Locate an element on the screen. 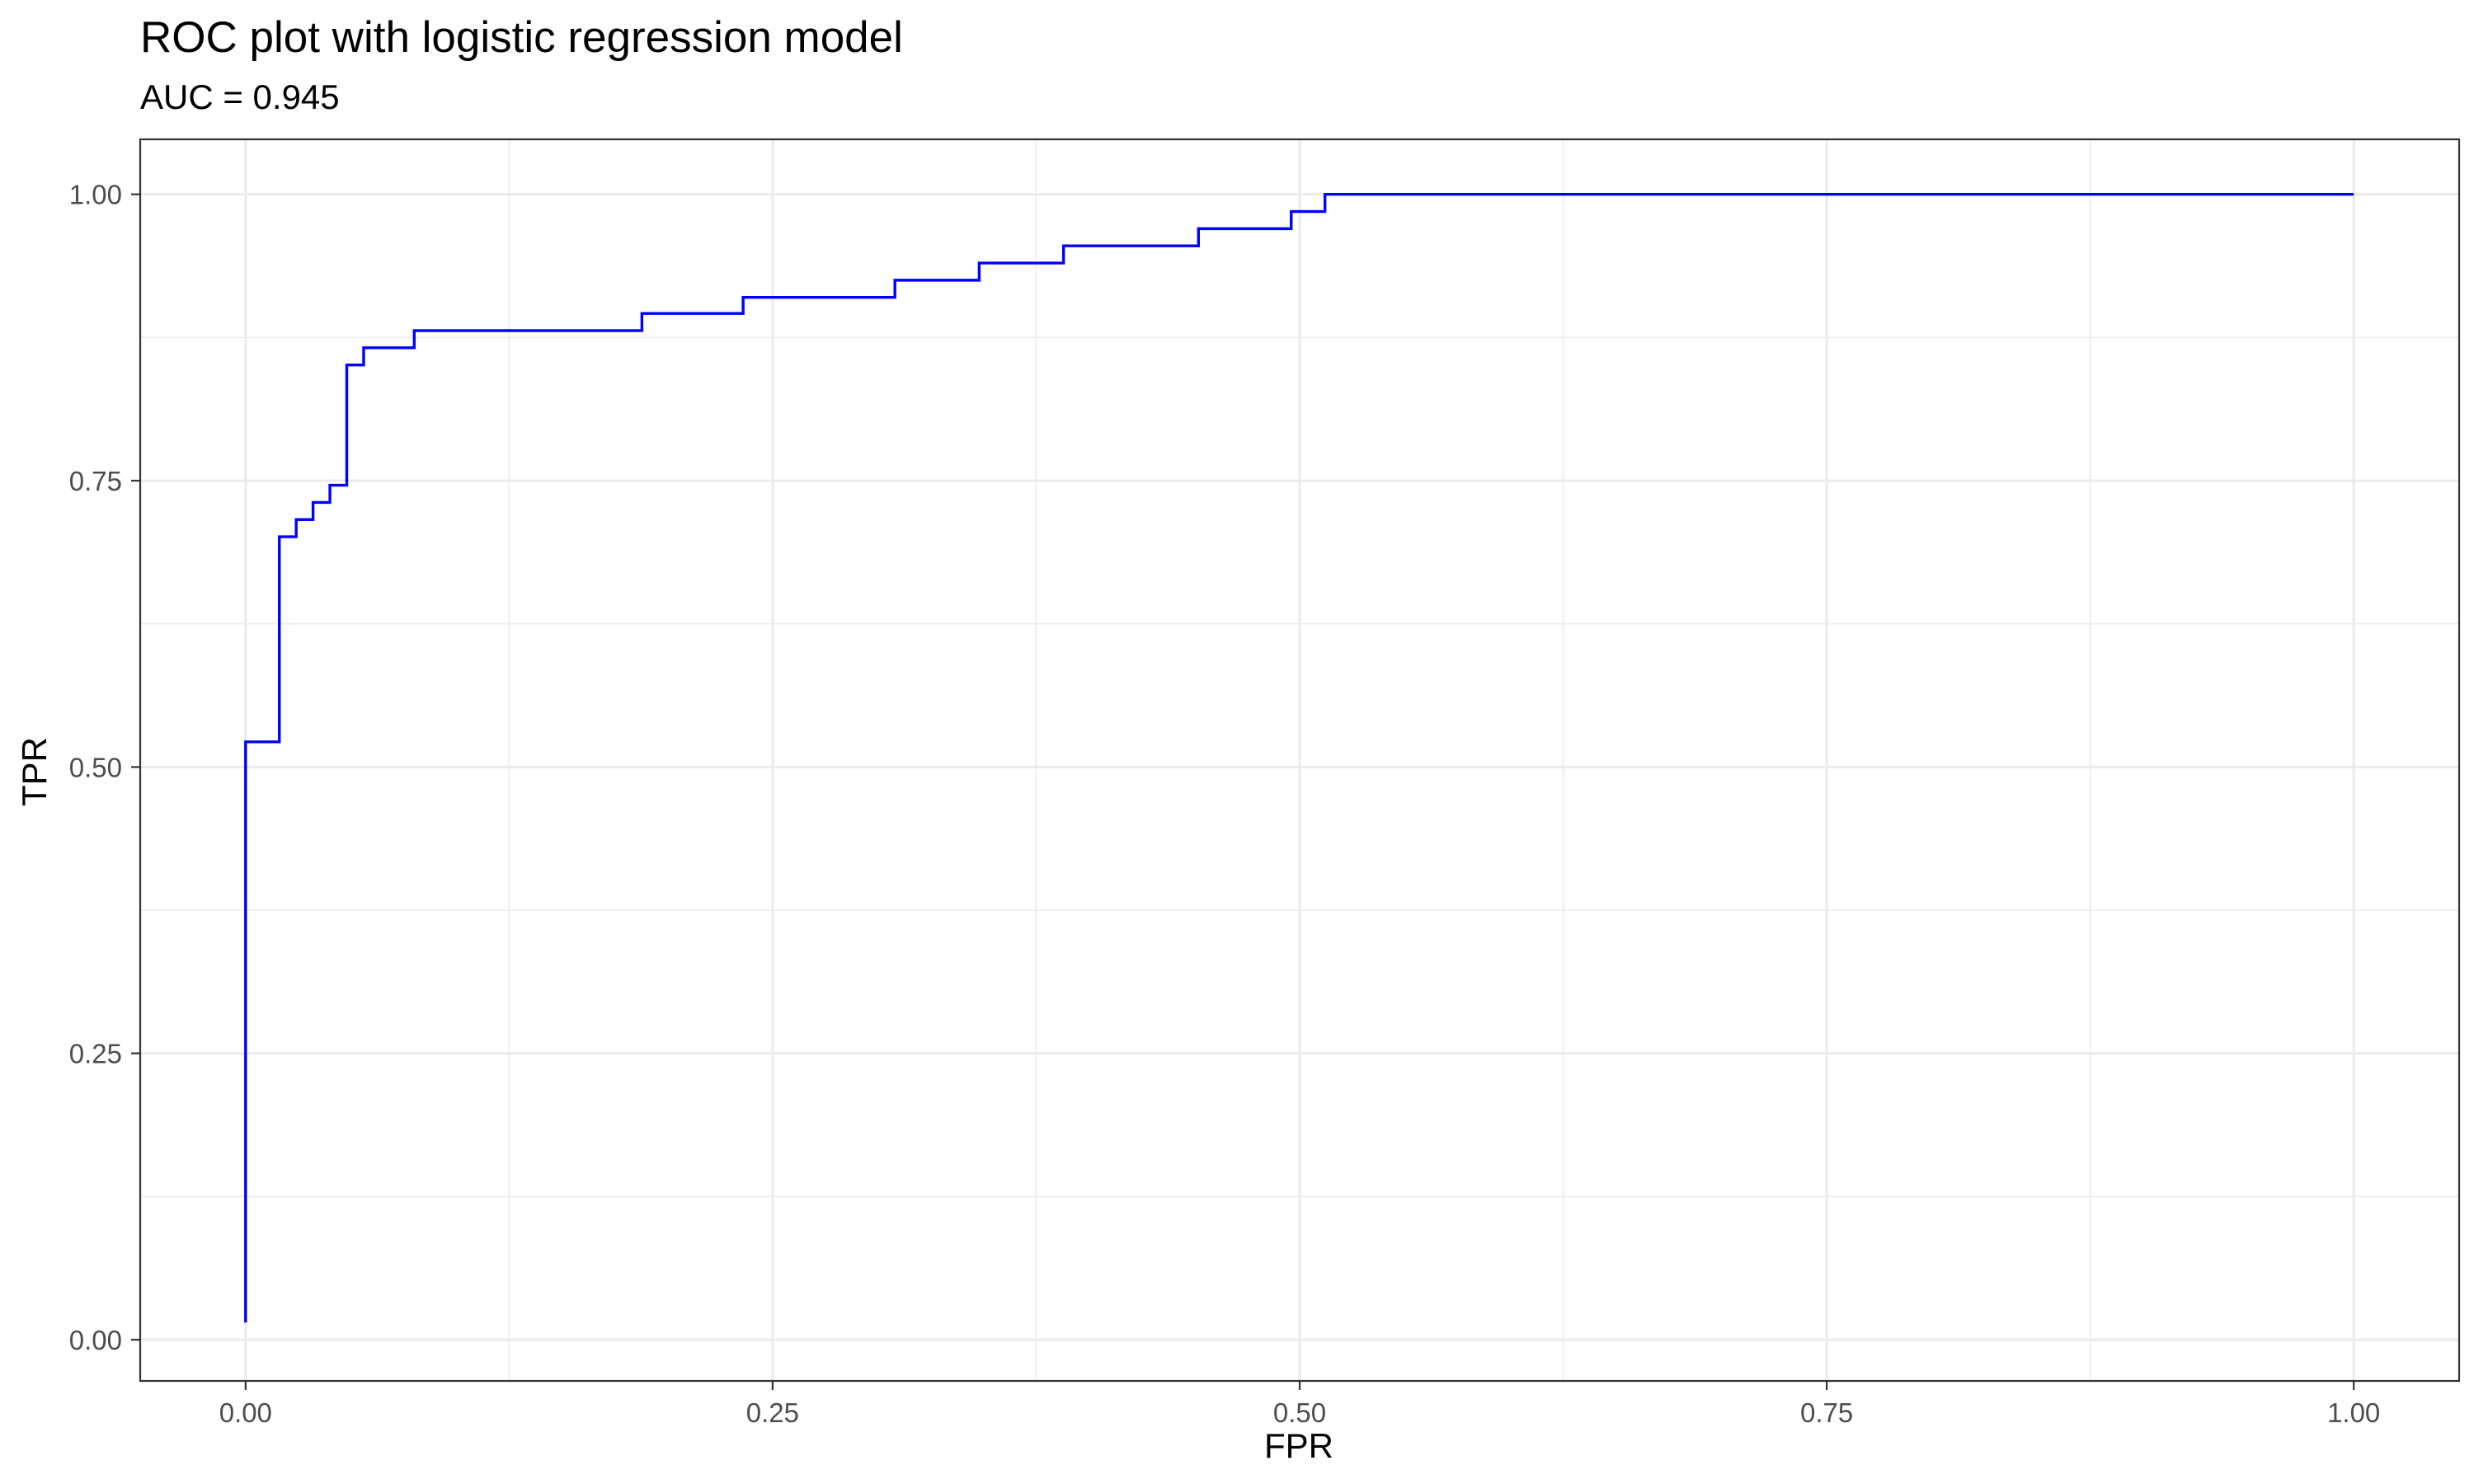  y-tick-label: 1.00 is located at coordinates (95, 195).